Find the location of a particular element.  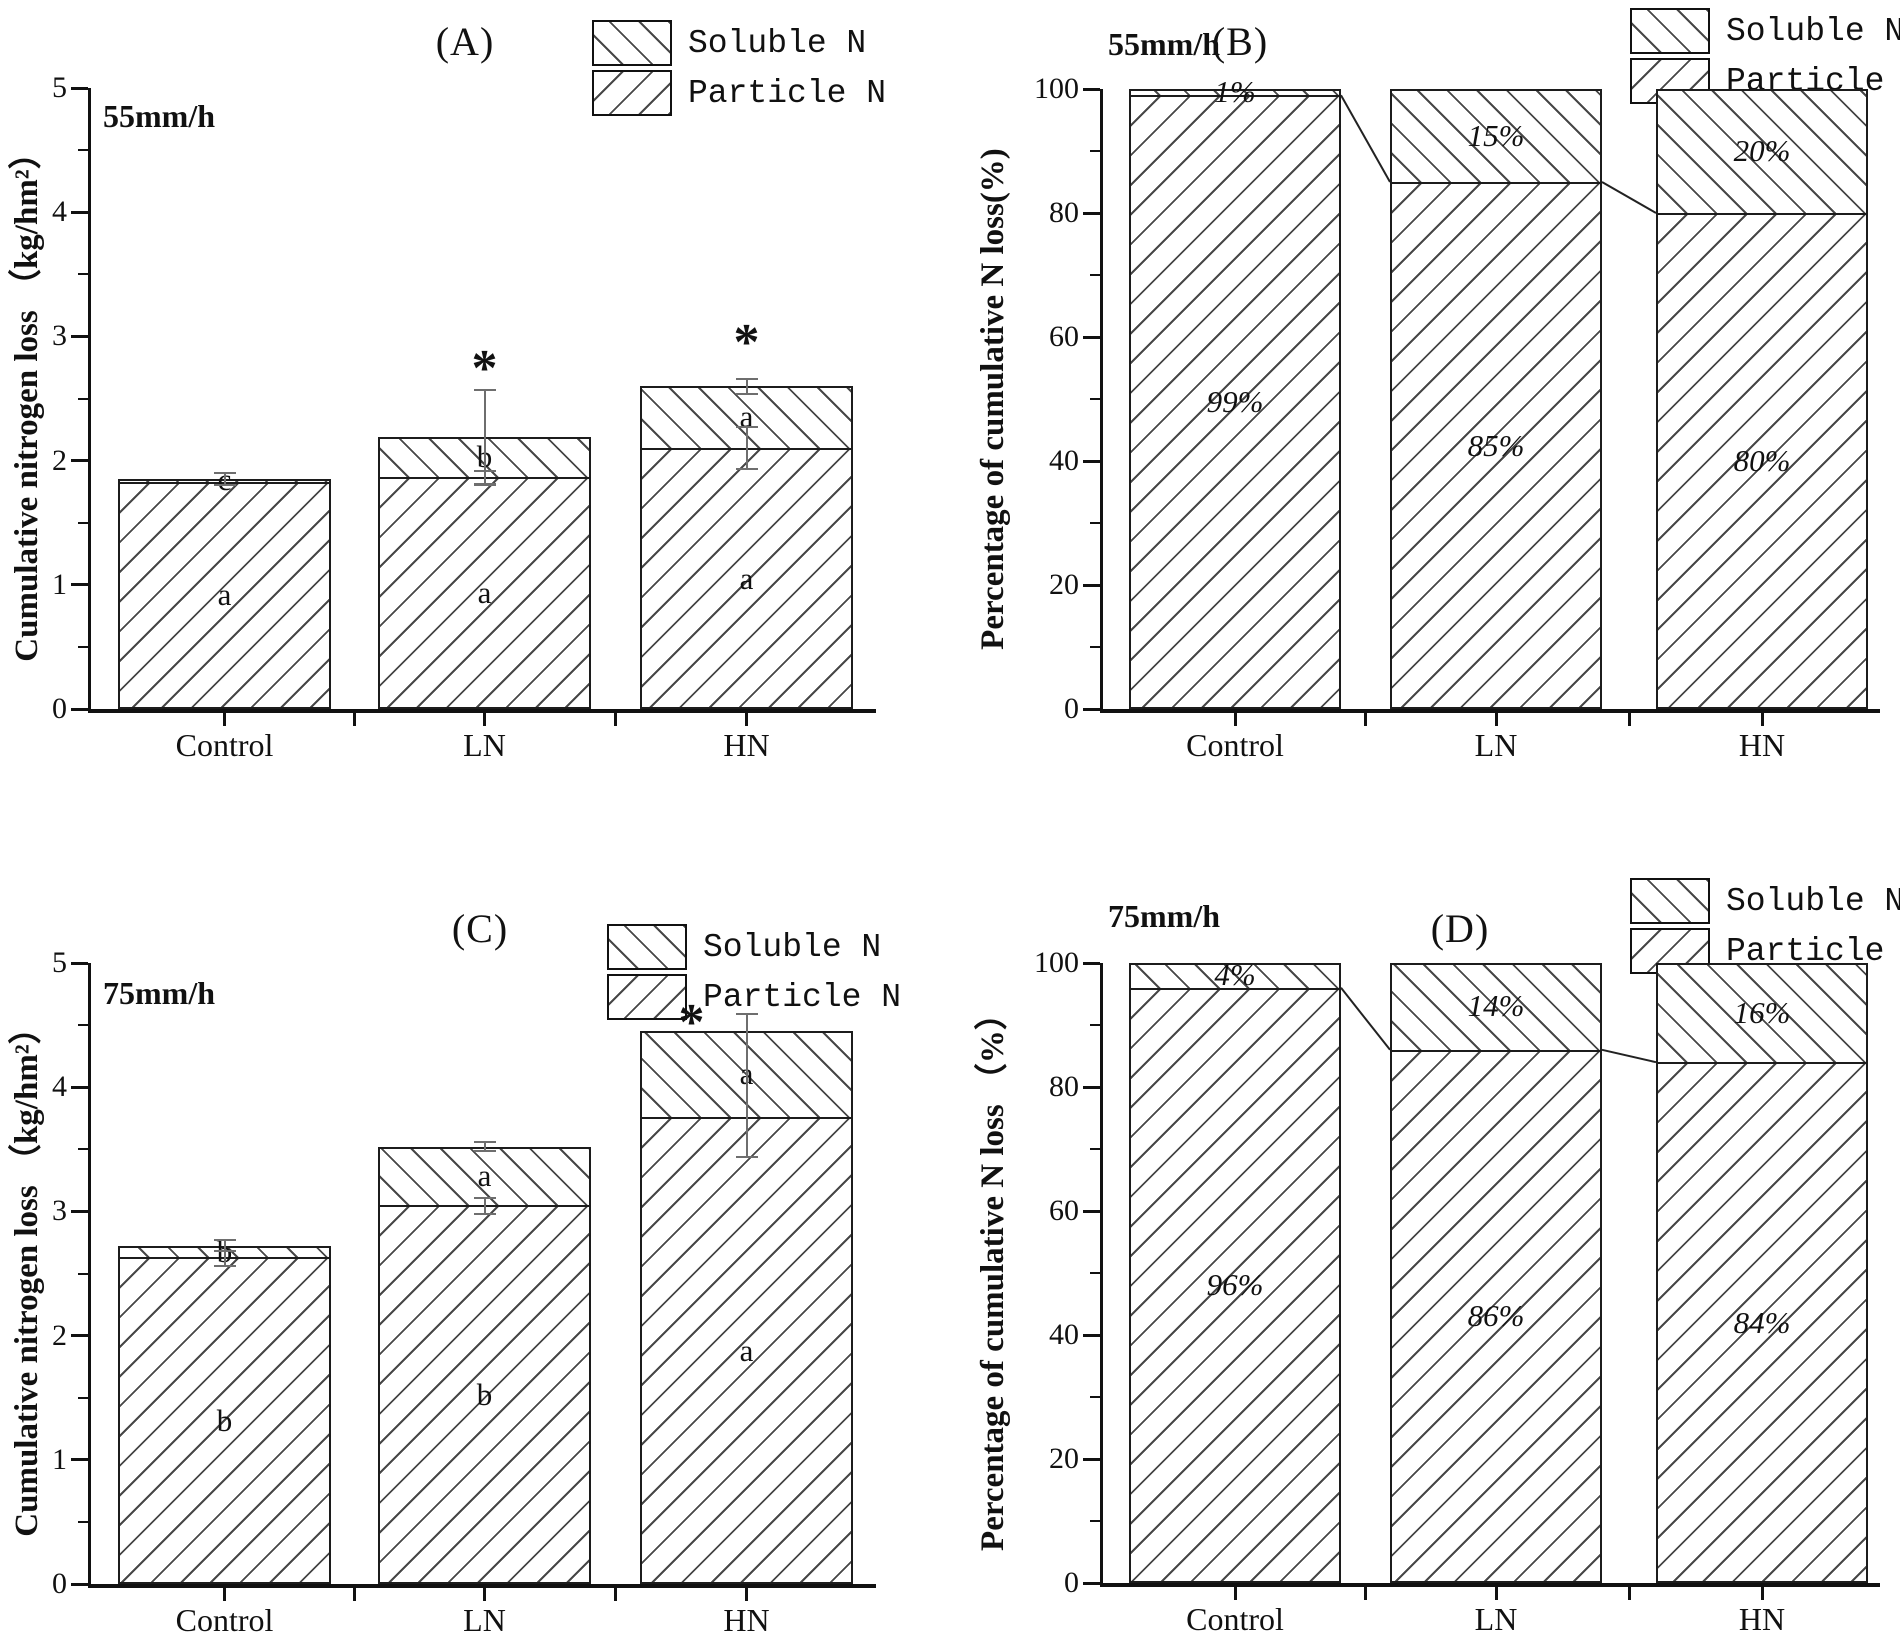

percent-label-soluble: 1% is located at coordinates (1235, 92).